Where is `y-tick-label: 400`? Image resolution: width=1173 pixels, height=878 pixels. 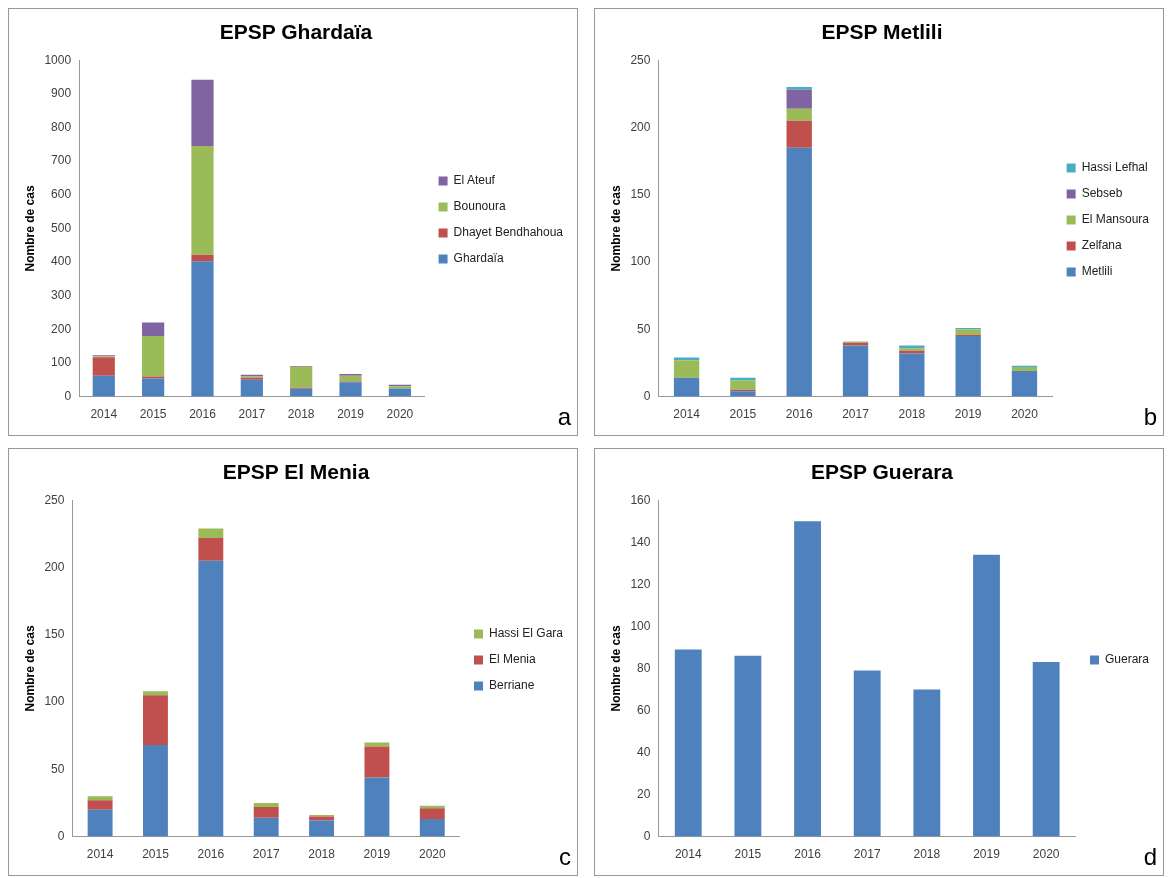
y-tick-label: 400 is located at coordinates (61, 261).